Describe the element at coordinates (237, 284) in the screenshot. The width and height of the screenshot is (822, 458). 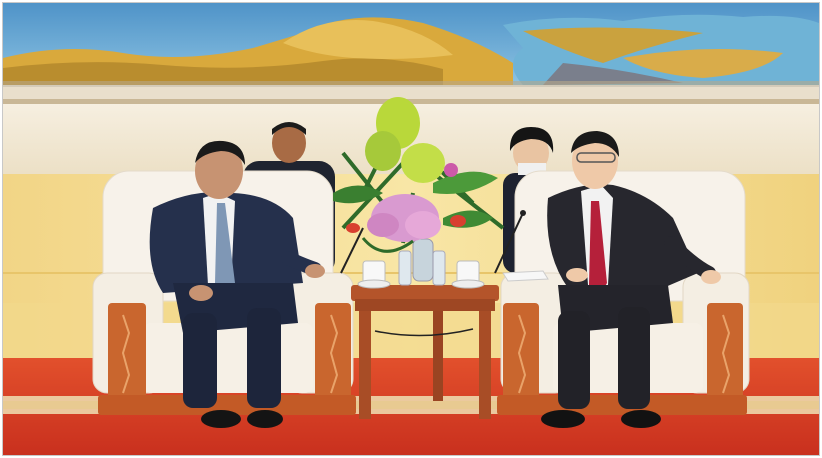
I see `seated-person-left` at that location.